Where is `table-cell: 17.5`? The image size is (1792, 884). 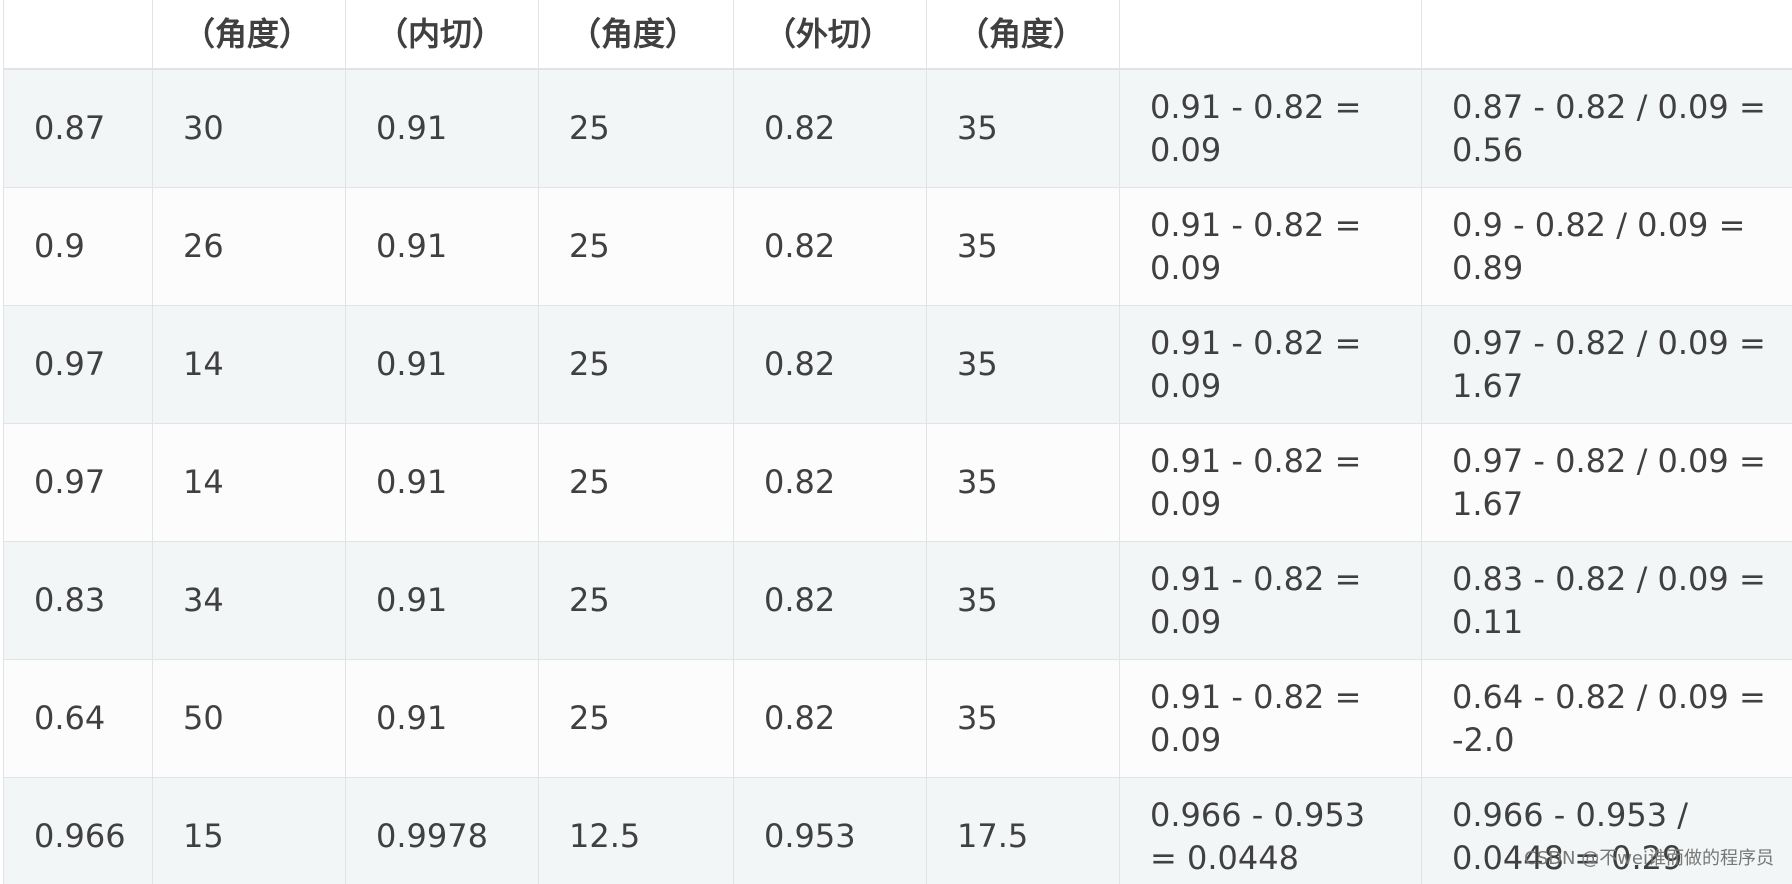 table-cell: 17.5 is located at coordinates (1023, 830).